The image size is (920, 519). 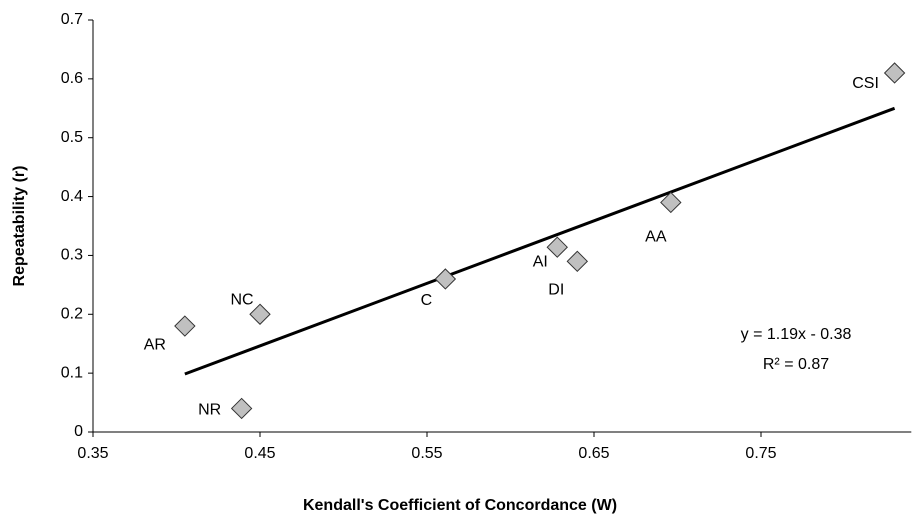 I want to click on y-tick-label: 0.2, so click(x=72, y=314).